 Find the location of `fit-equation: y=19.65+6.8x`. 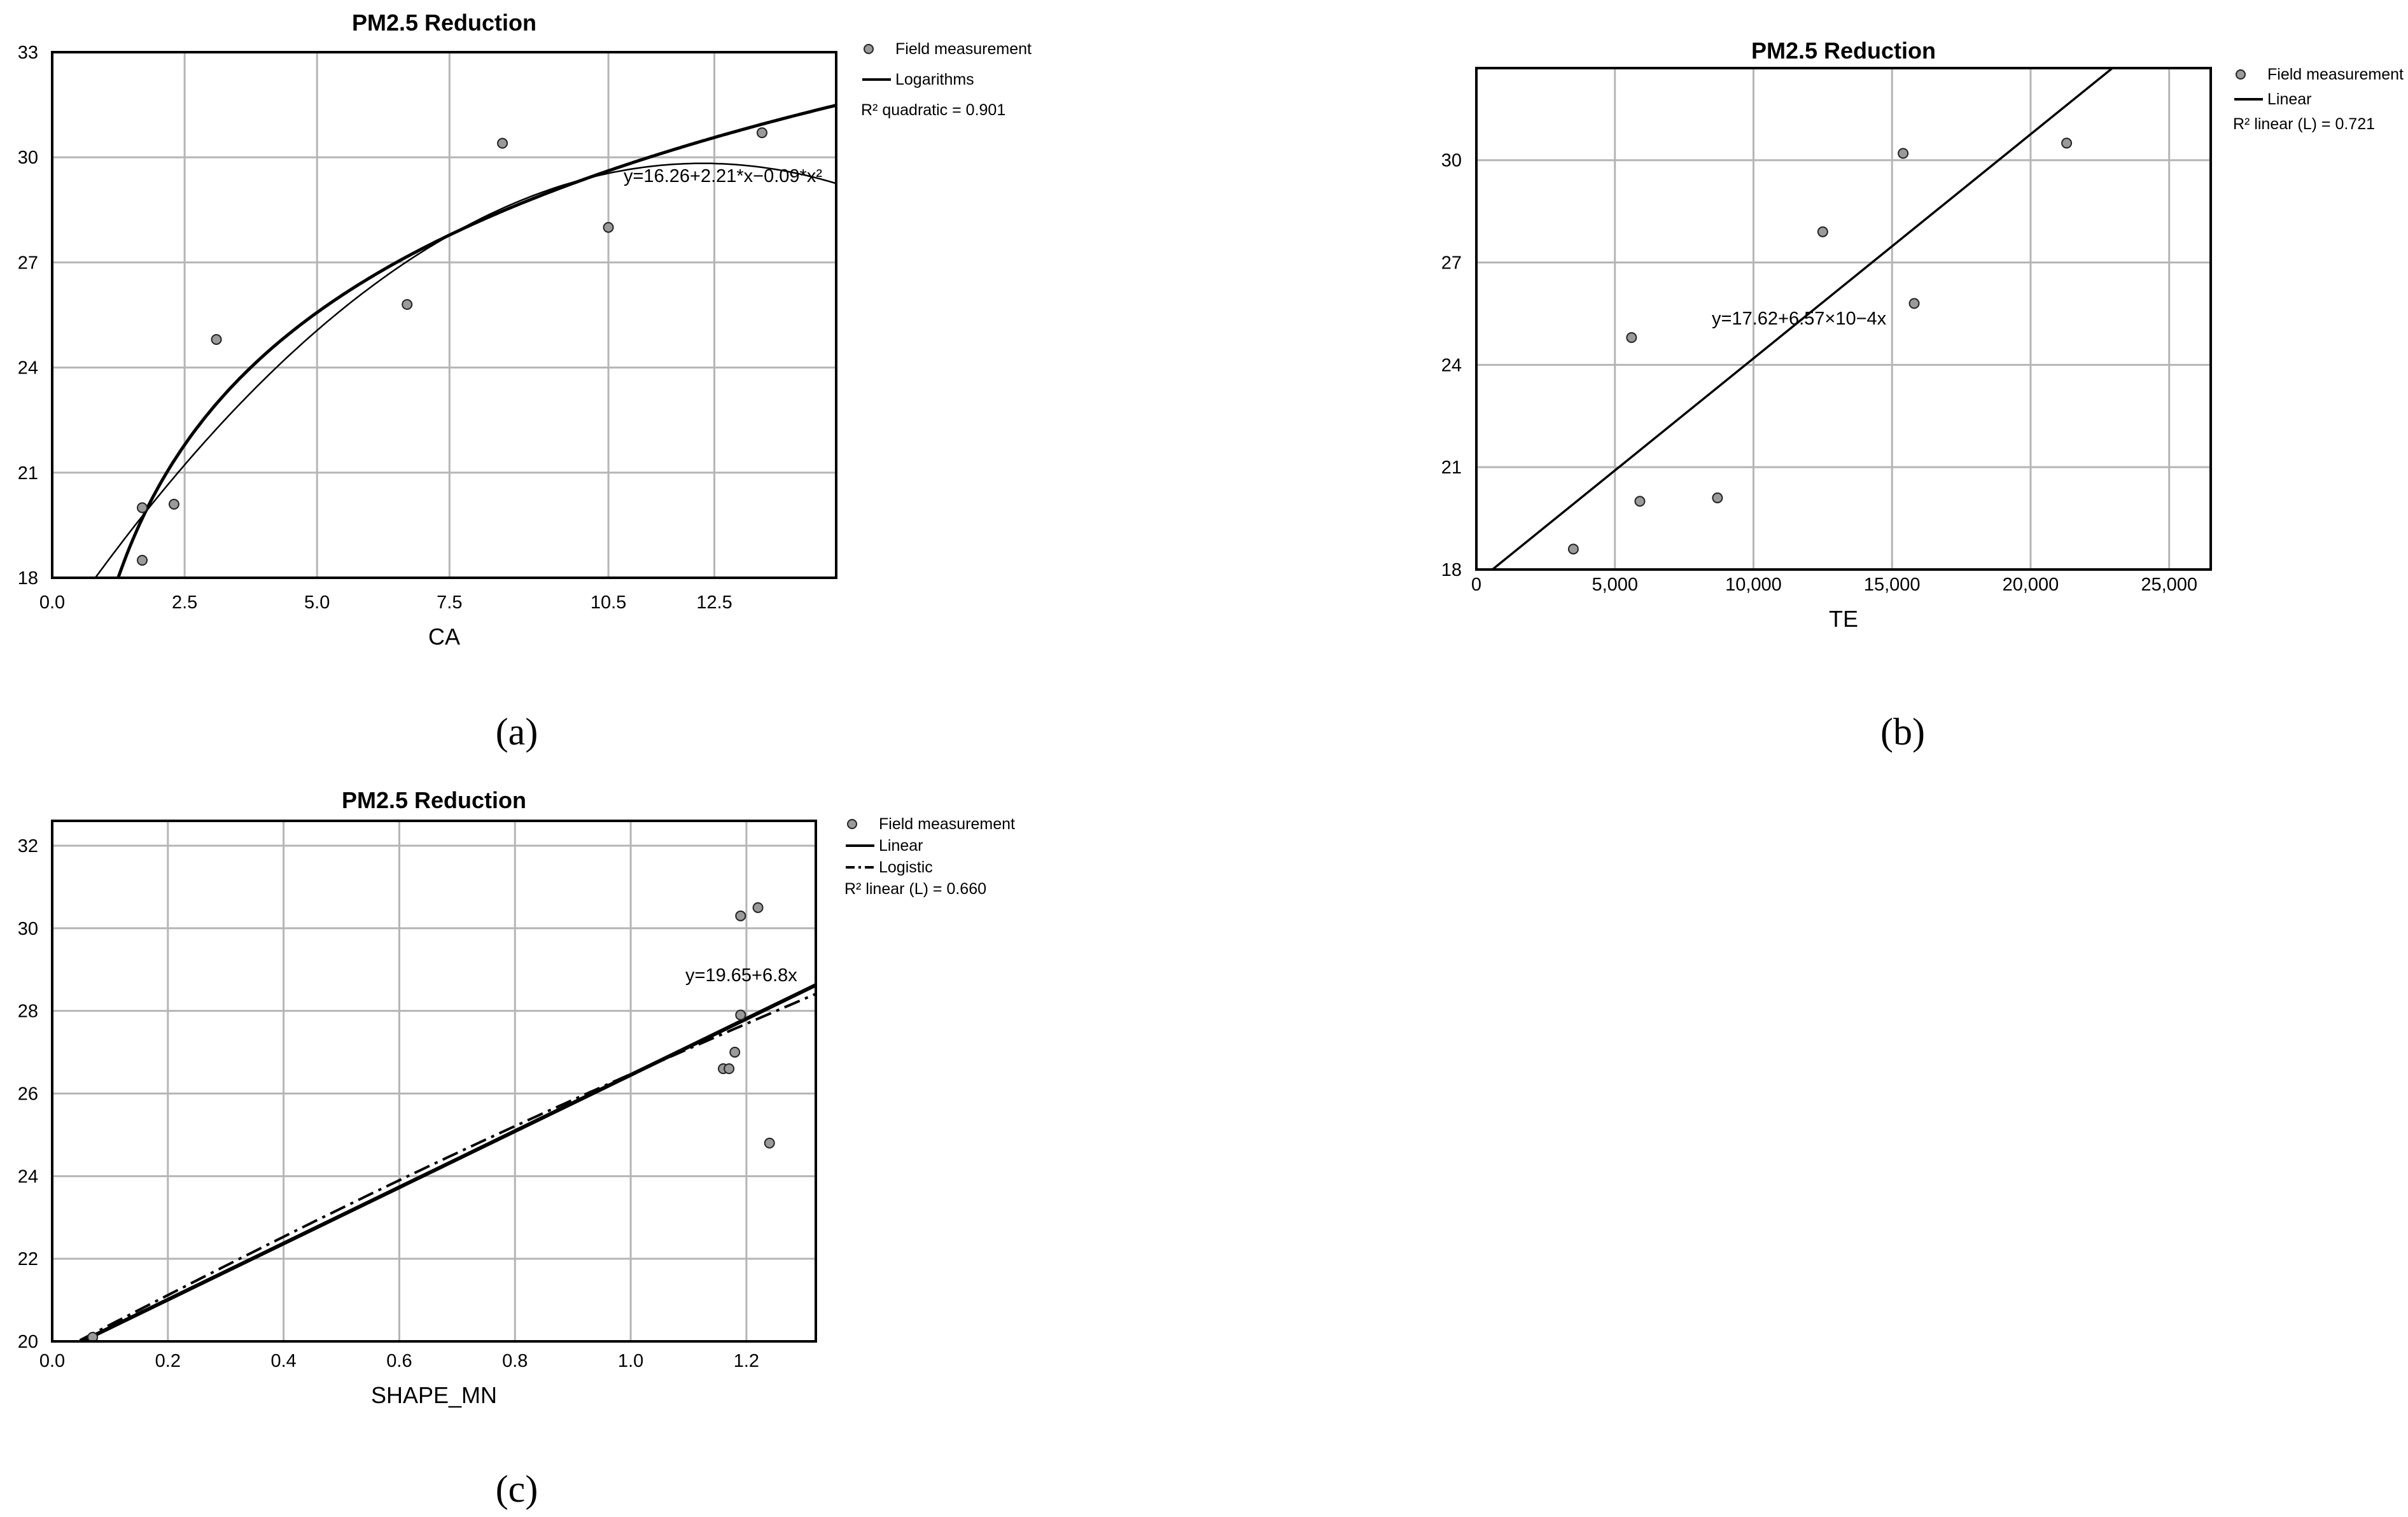

fit-equation: y=19.65+6.8x is located at coordinates (741, 976).